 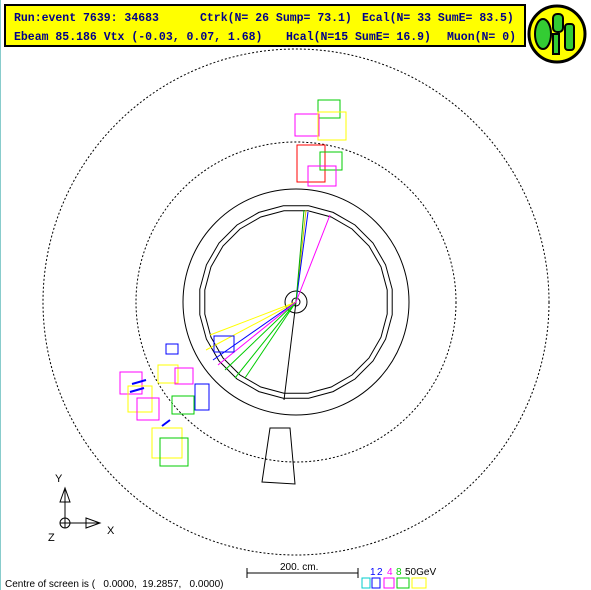 What do you see at coordinates (276, 18) in the screenshot?
I see `ctrk: Ctrk(N= 26 Sump= 73.1)` at bounding box center [276, 18].